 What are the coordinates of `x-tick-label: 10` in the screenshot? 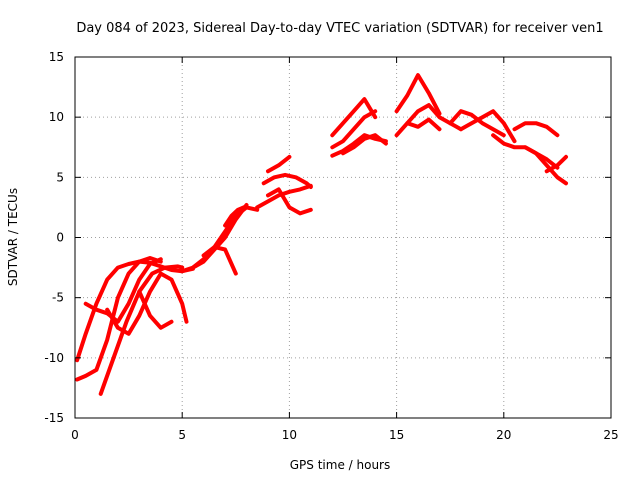 It's located at (289, 435).